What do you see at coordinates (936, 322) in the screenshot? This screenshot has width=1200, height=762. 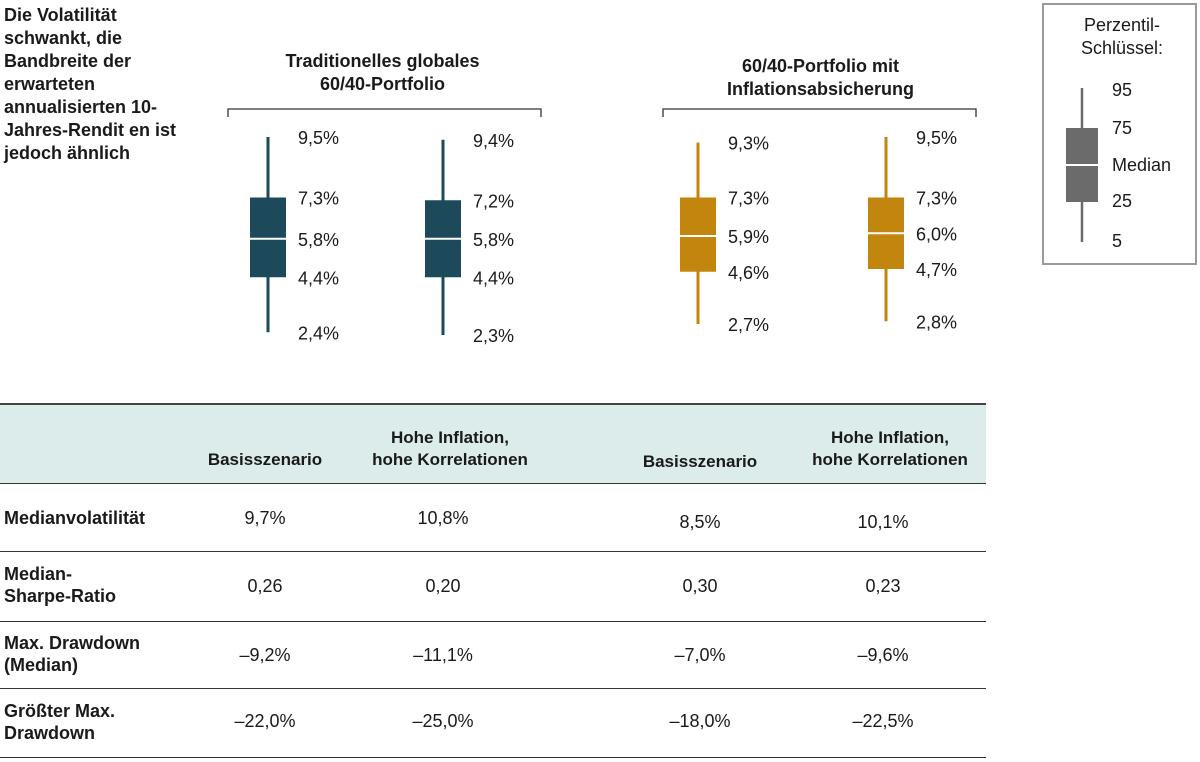 I see `percentile-label: 2,8%` at bounding box center [936, 322].